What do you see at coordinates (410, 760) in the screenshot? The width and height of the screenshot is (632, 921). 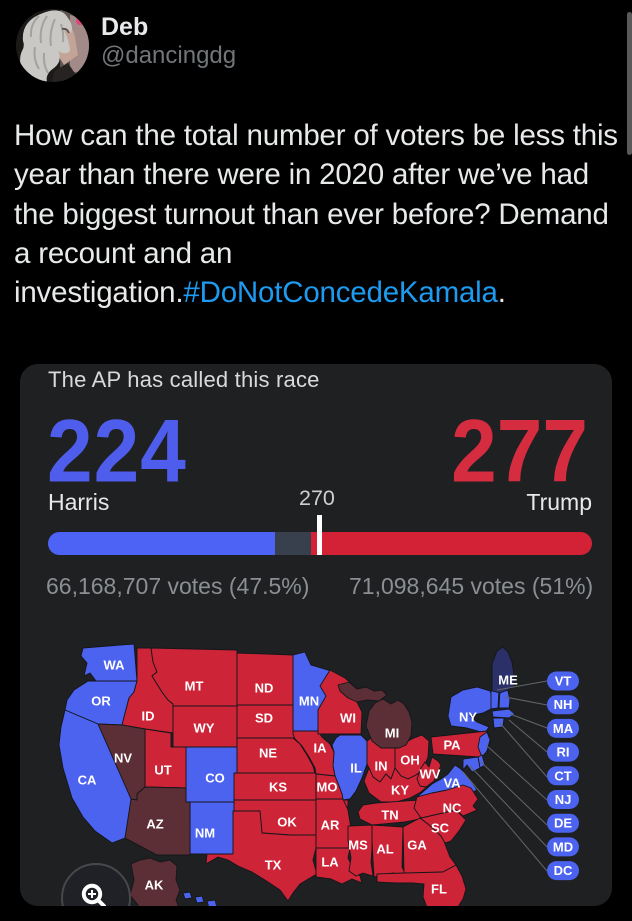 I see `svg-text: OH` at bounding box center [410, 760].